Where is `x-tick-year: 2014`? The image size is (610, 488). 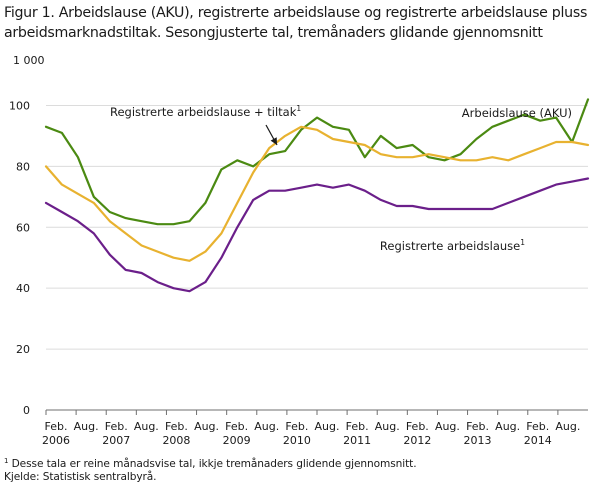 x-tick-year: 2014 is located at coordinates (538, 440).